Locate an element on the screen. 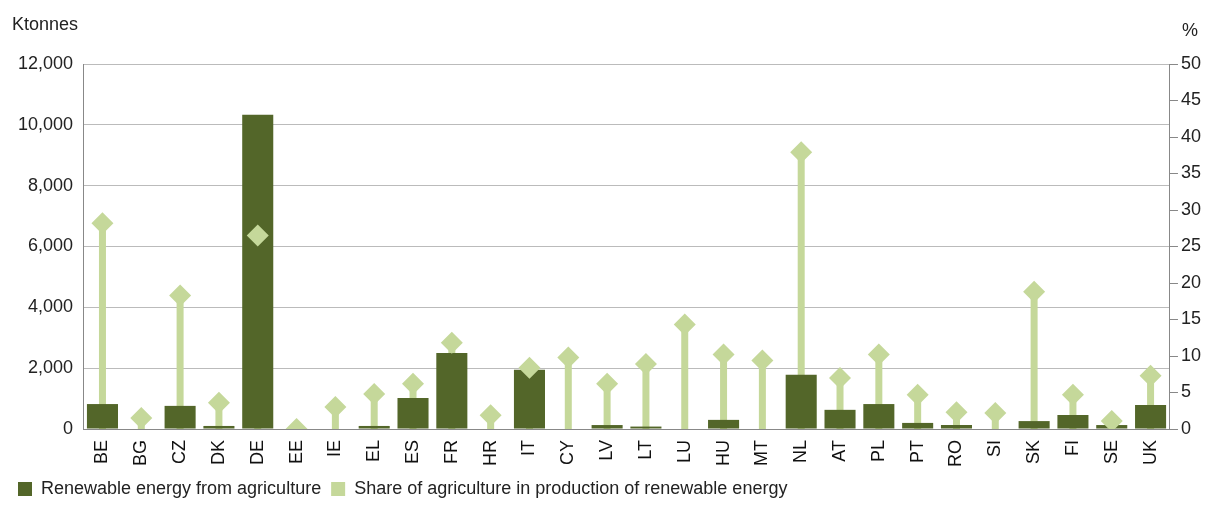 Image resolution: width=1220 pixels, height=518 pixels. x-tick-label: DE is located at coordinates (256, 453).